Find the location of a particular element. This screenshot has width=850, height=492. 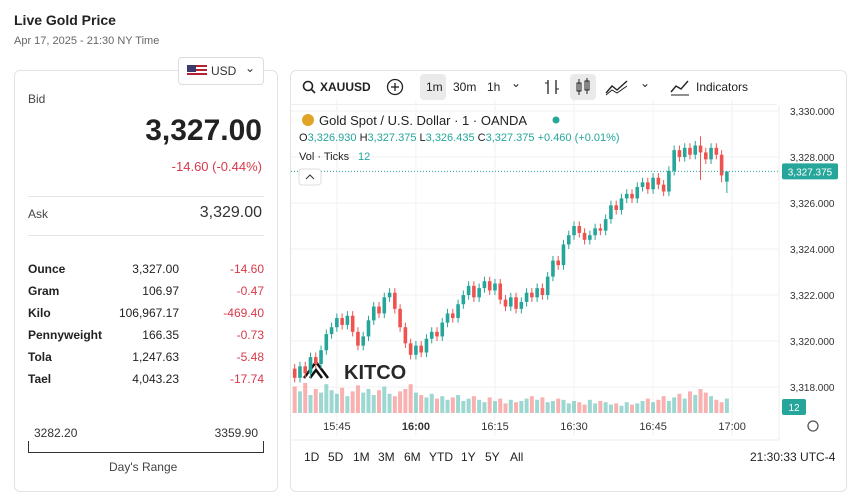

chart-type-active is located at coordinates (583, 87).